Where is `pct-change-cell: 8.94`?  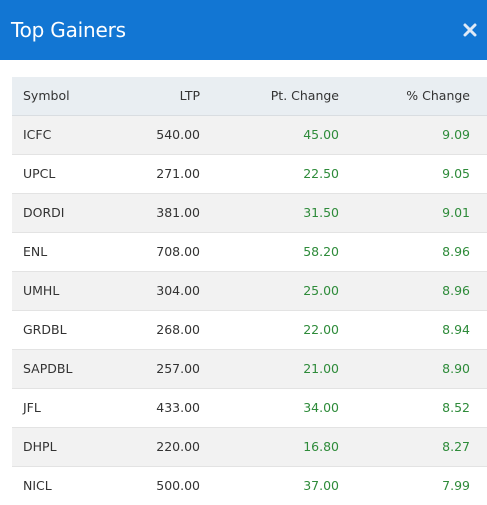
pct-change-cell: 8.94 is located at coordinates (418, 330).